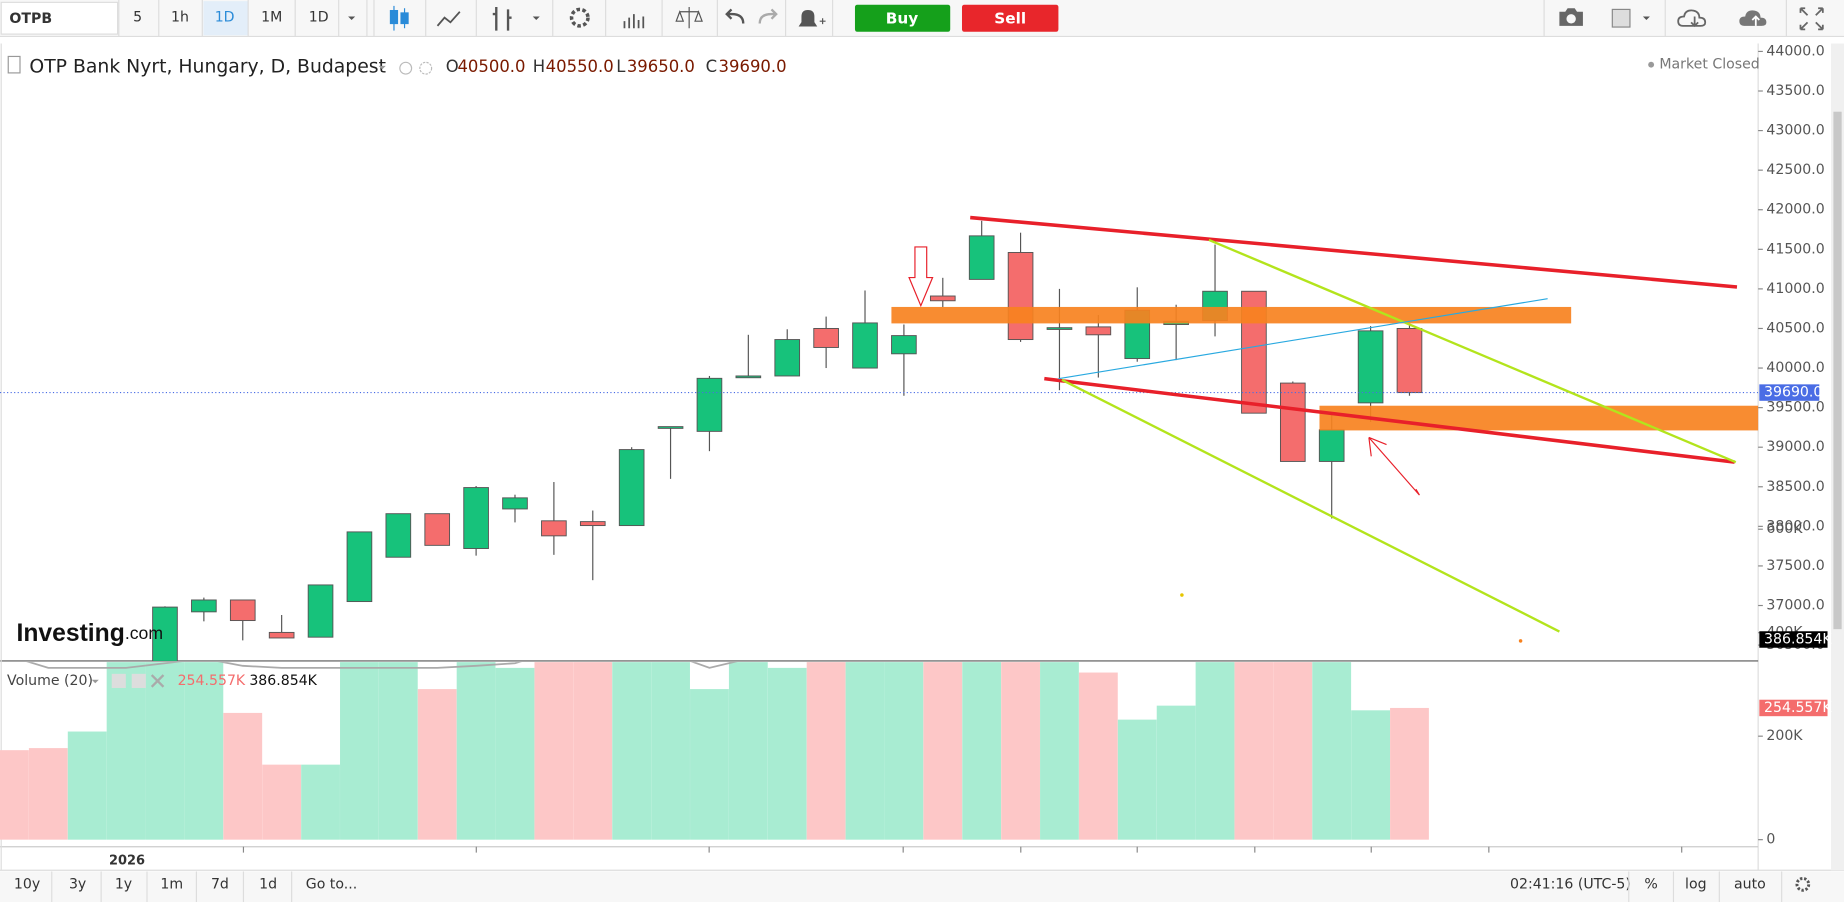 The image size is (1844, 902). I want to click on ohlc-value: 39650.0, so click(661, 66).